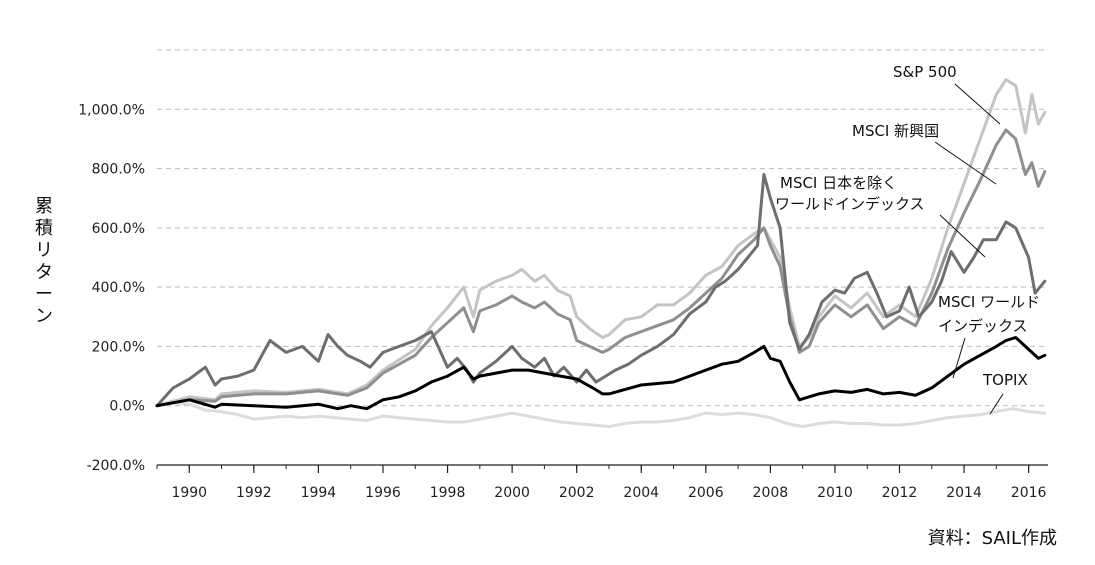 The height and width of the screenshot is (565, 1095). Describe the element at coordinates (641, 493) in the screenshot. I see `x-tick-label: 2004` at that location.